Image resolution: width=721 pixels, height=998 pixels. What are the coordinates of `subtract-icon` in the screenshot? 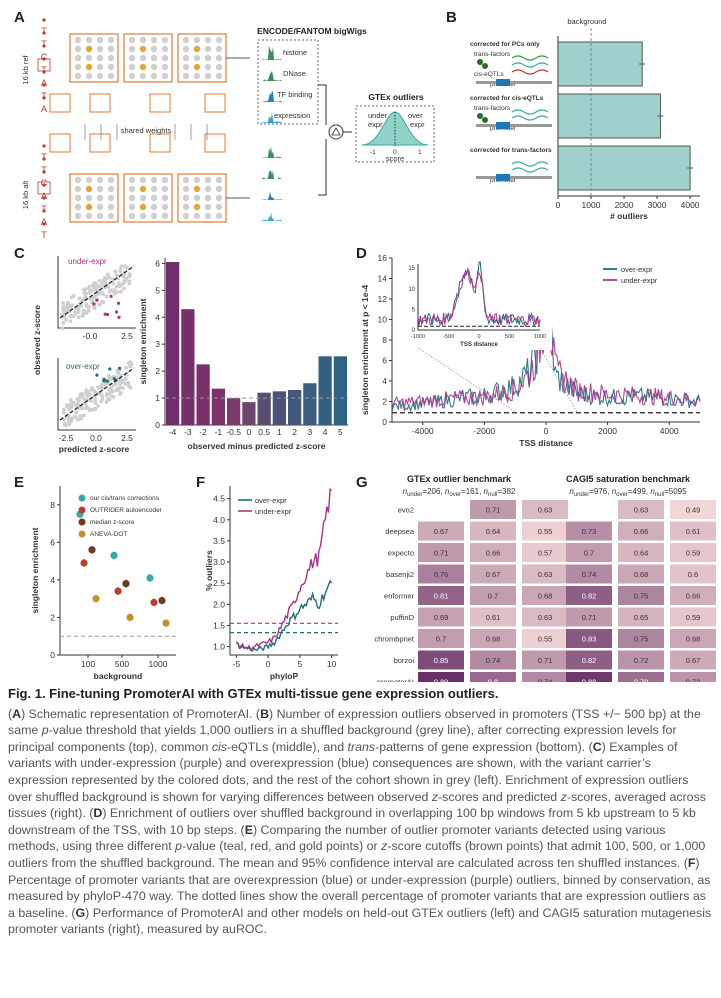 It's located at (336, 132).